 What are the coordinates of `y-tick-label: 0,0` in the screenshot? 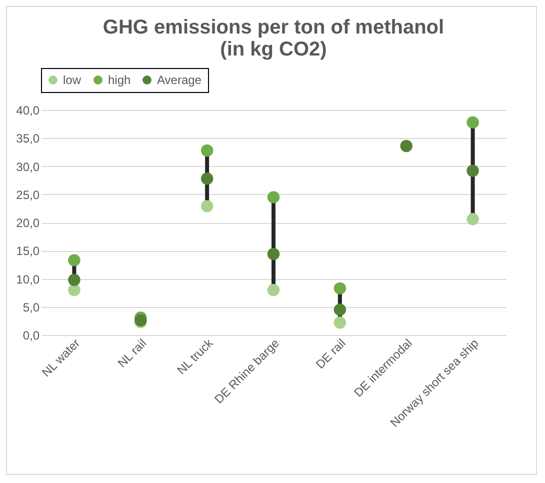 It's located at (31, 335).